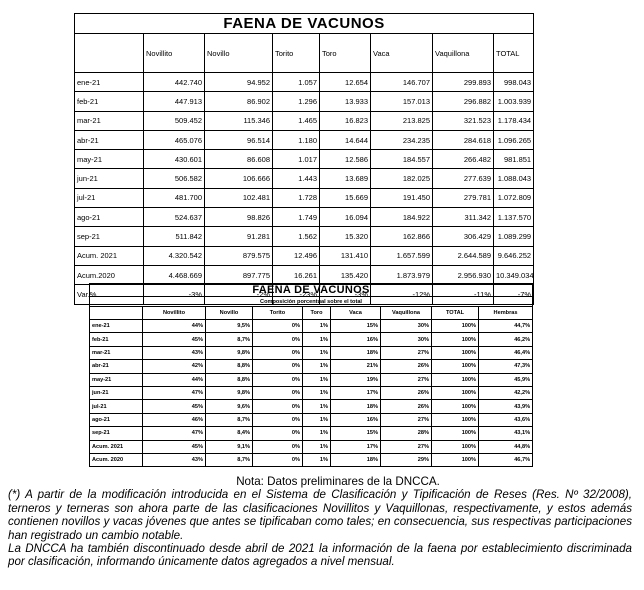 This screenshot has width=644, height=590. I want to click on cell: 29%, so click(406, 460).